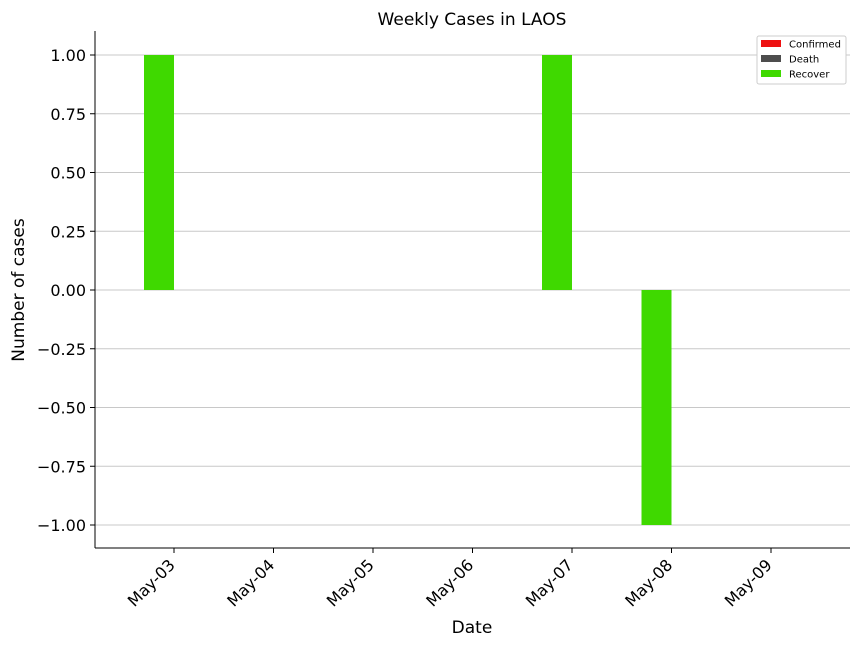 The width and height of the screenshot is (864, 648). I want to click on y-ticks: 1.00 0.75 0.50 0.25 0.00 −0.25 −0.50 −0.75 −1.00, so click(66, 290).